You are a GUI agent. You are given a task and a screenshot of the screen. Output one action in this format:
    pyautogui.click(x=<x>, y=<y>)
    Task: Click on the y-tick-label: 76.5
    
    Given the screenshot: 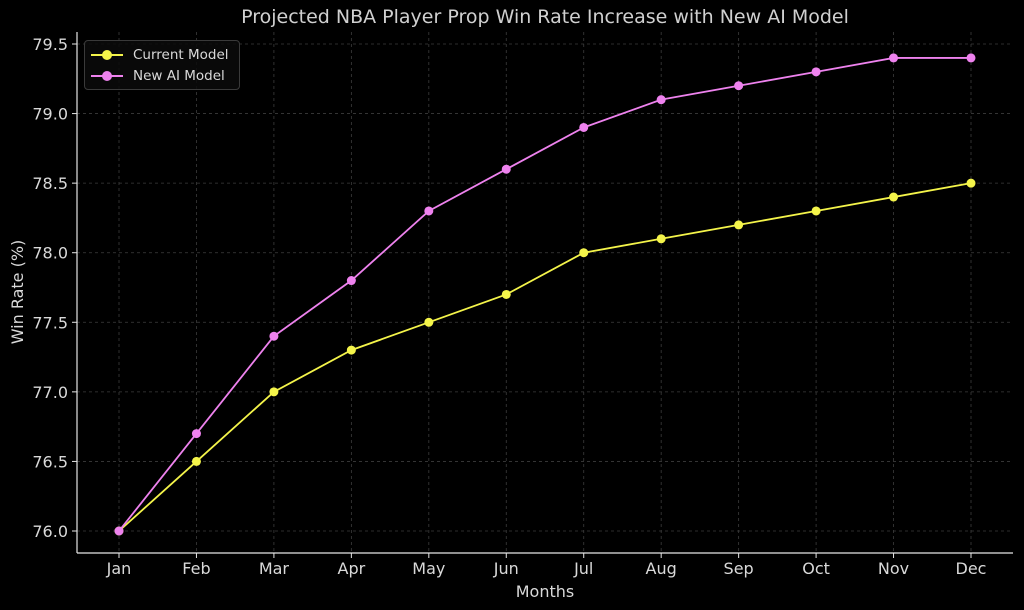 What is the action you would take?
    pyautogui.click(x=50, y=461)
    